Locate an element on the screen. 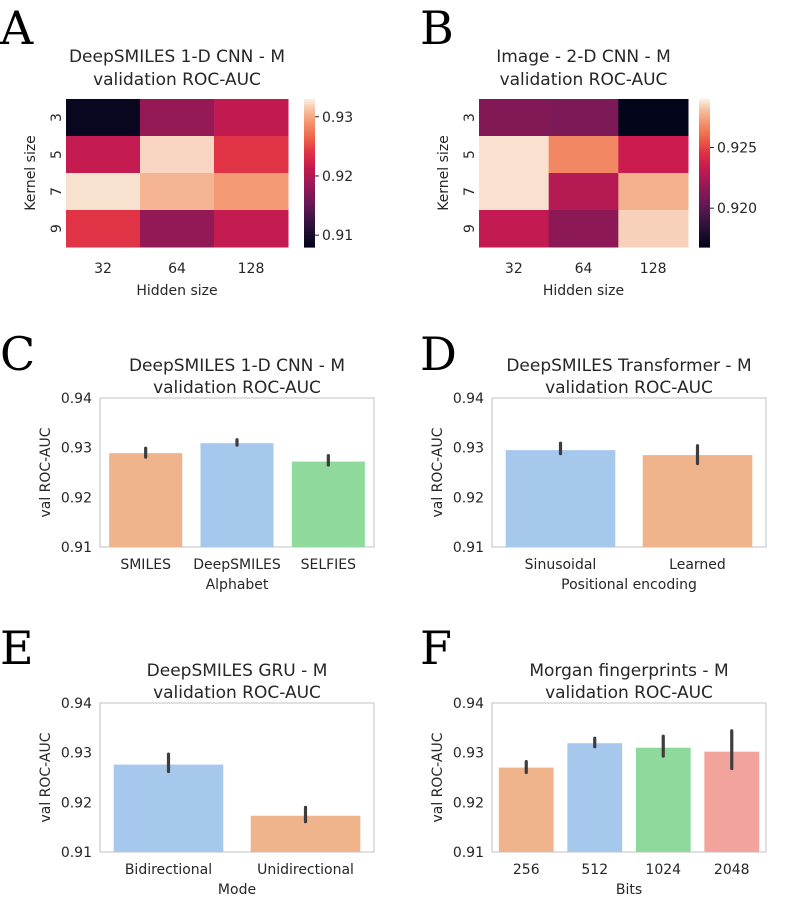  colorbar-tick-label: 0.925 is located at coordinates (737, 149).